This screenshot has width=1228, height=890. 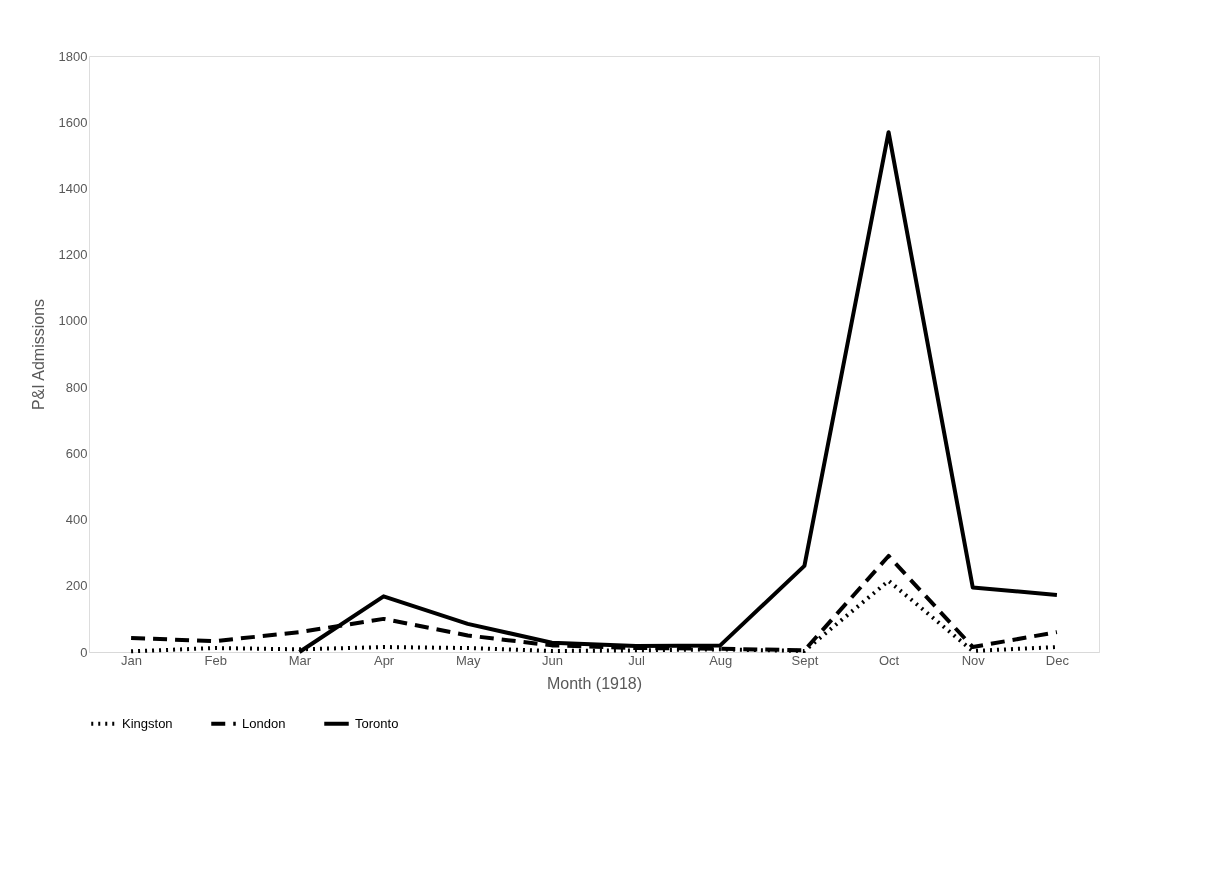 I want to click on y-tick-label: 800, so click(x=76, y=387).